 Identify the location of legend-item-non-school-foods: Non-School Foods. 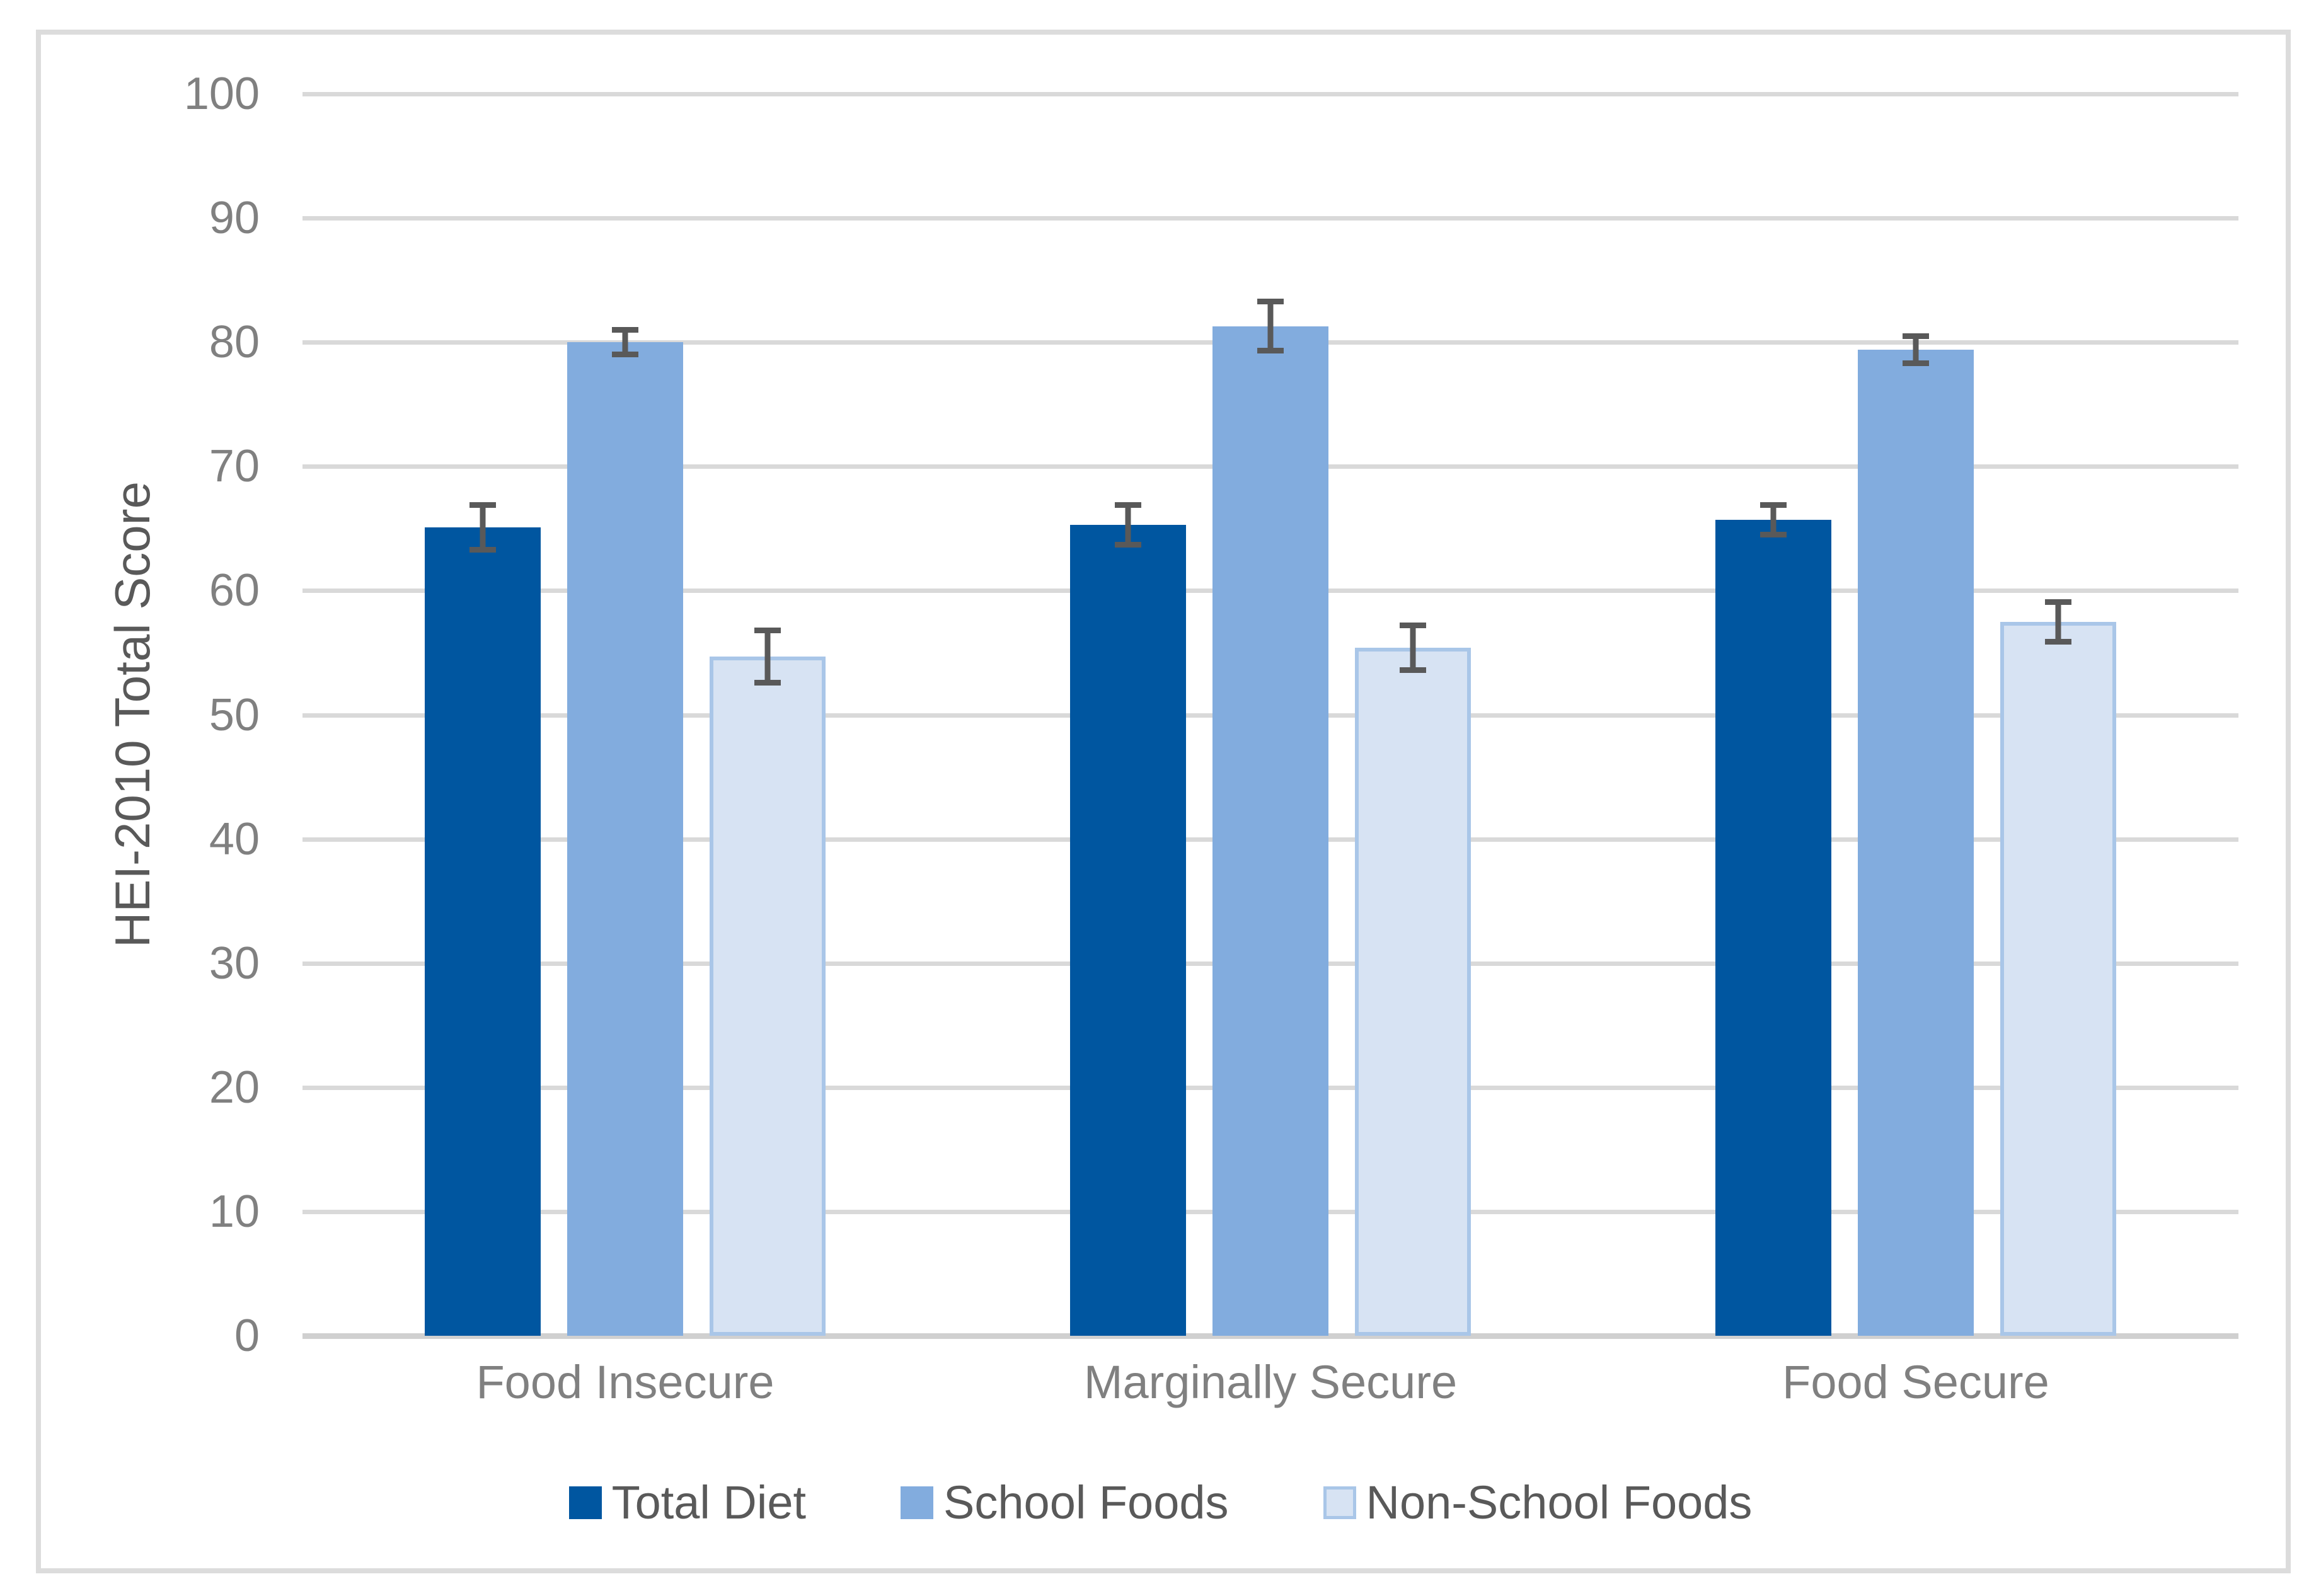
(1538, 1502).